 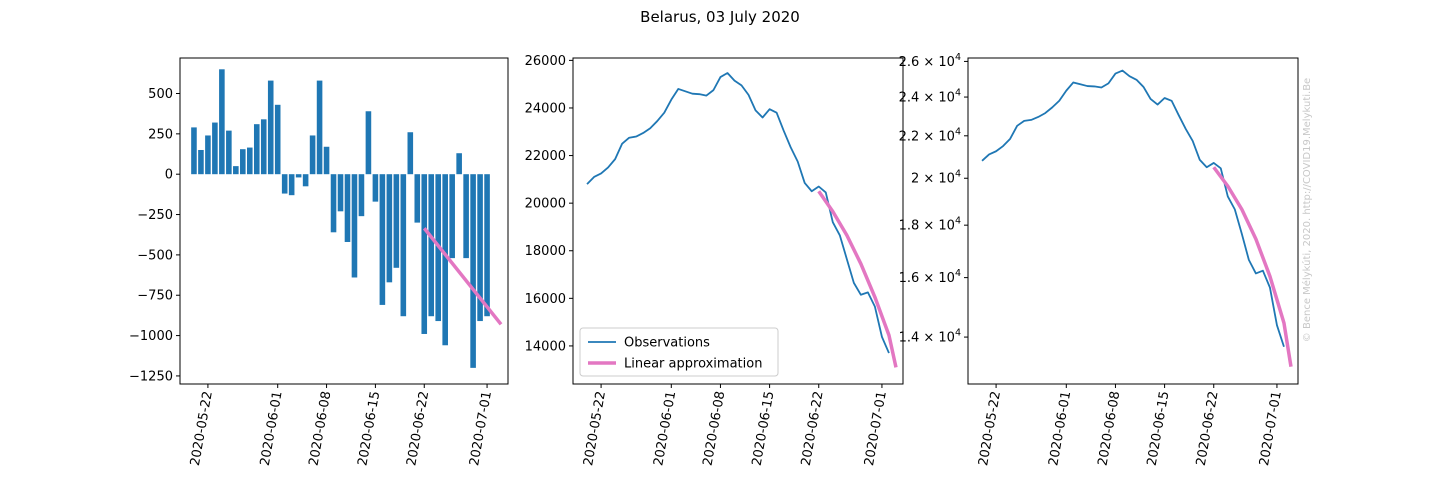 I want to click on y-tick-mantissa: 2.2 × 10, so click(x=927, y=136).